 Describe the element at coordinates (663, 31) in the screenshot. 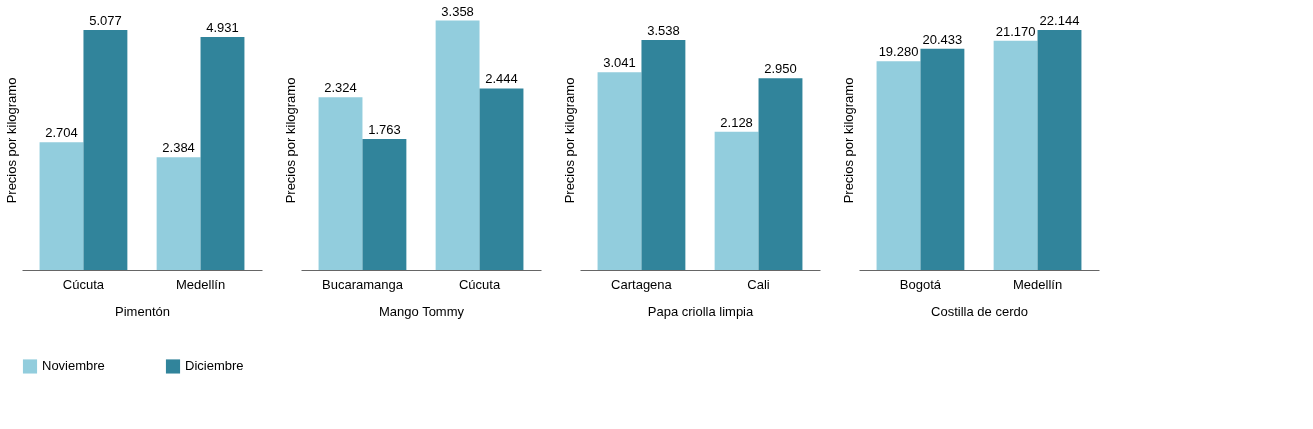

I see `data-label: 3.538` at that location.